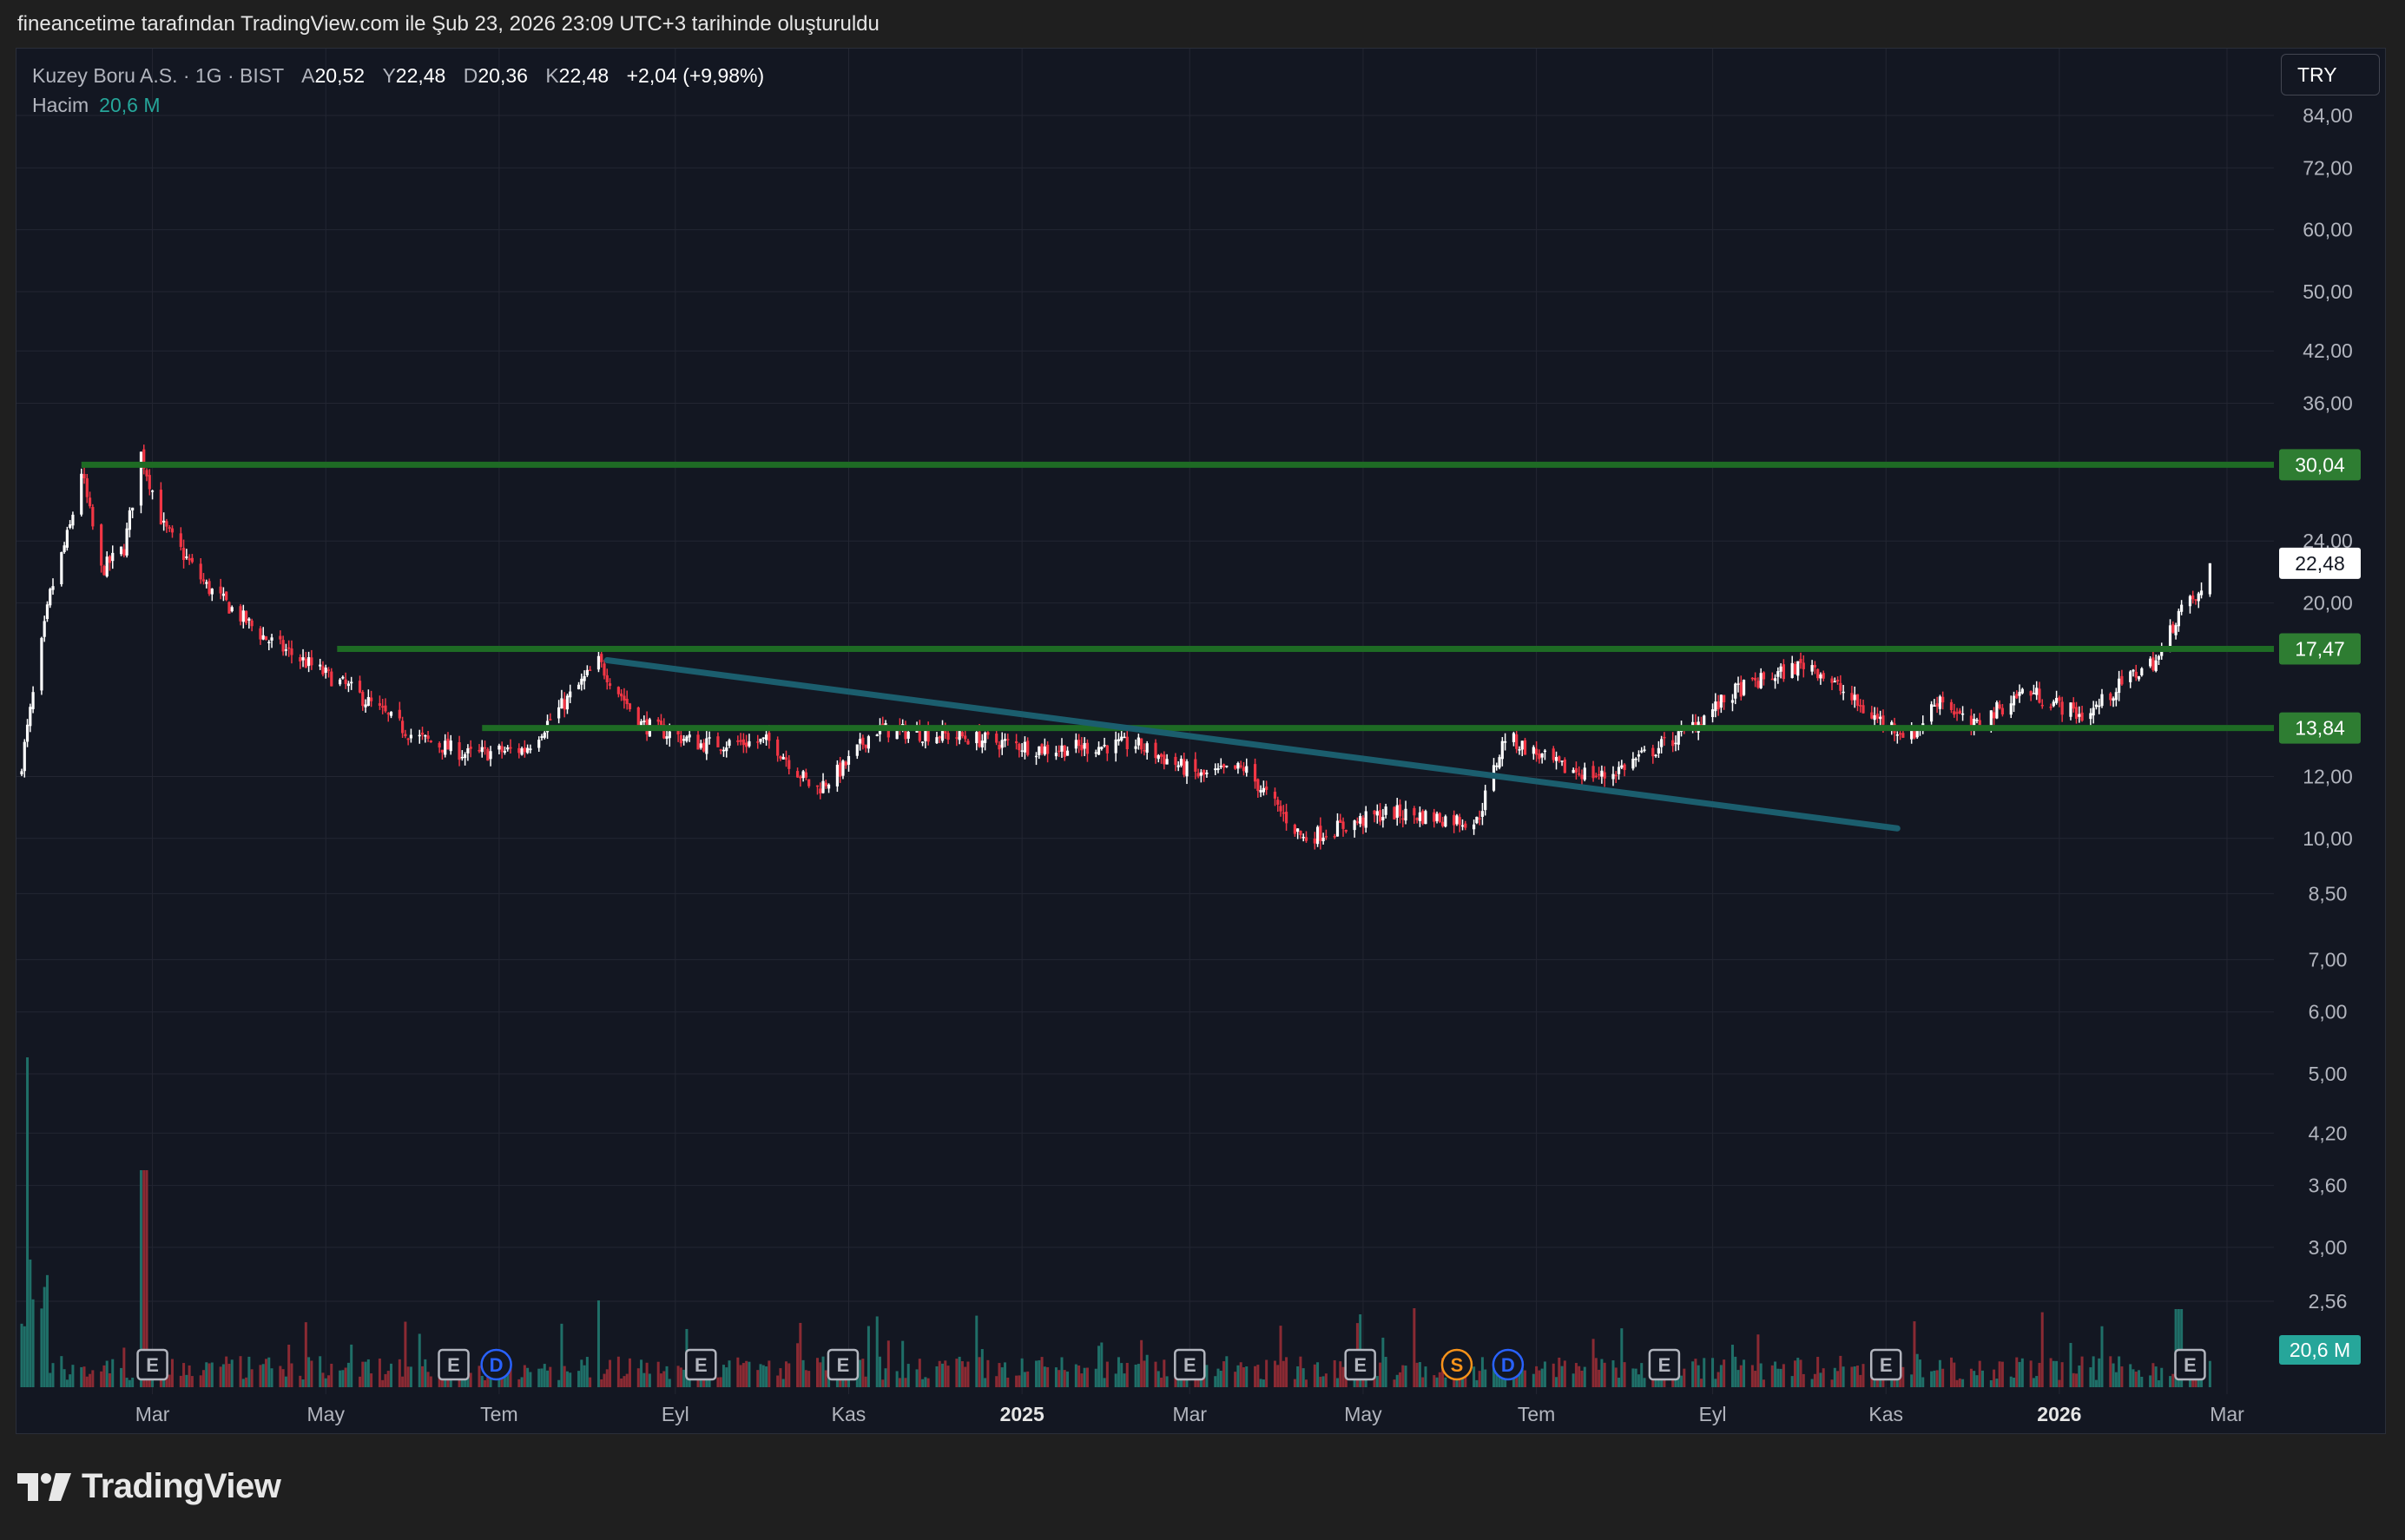 The image size is (2405, 1540). What do you see at coordinates (2320, 465) in the screenshot?
I see `level-price-label: 30,04` at bounding box center [2320, 465].